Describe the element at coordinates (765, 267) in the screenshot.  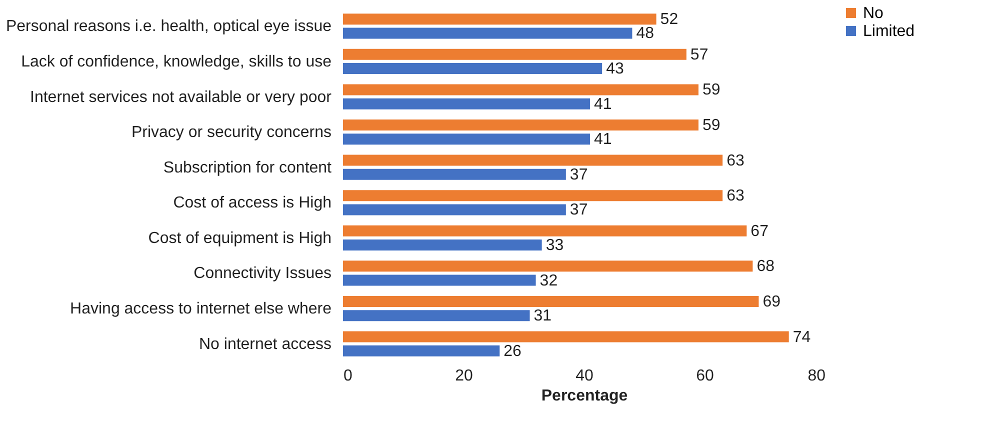
I see `data-label: 68` at that location.